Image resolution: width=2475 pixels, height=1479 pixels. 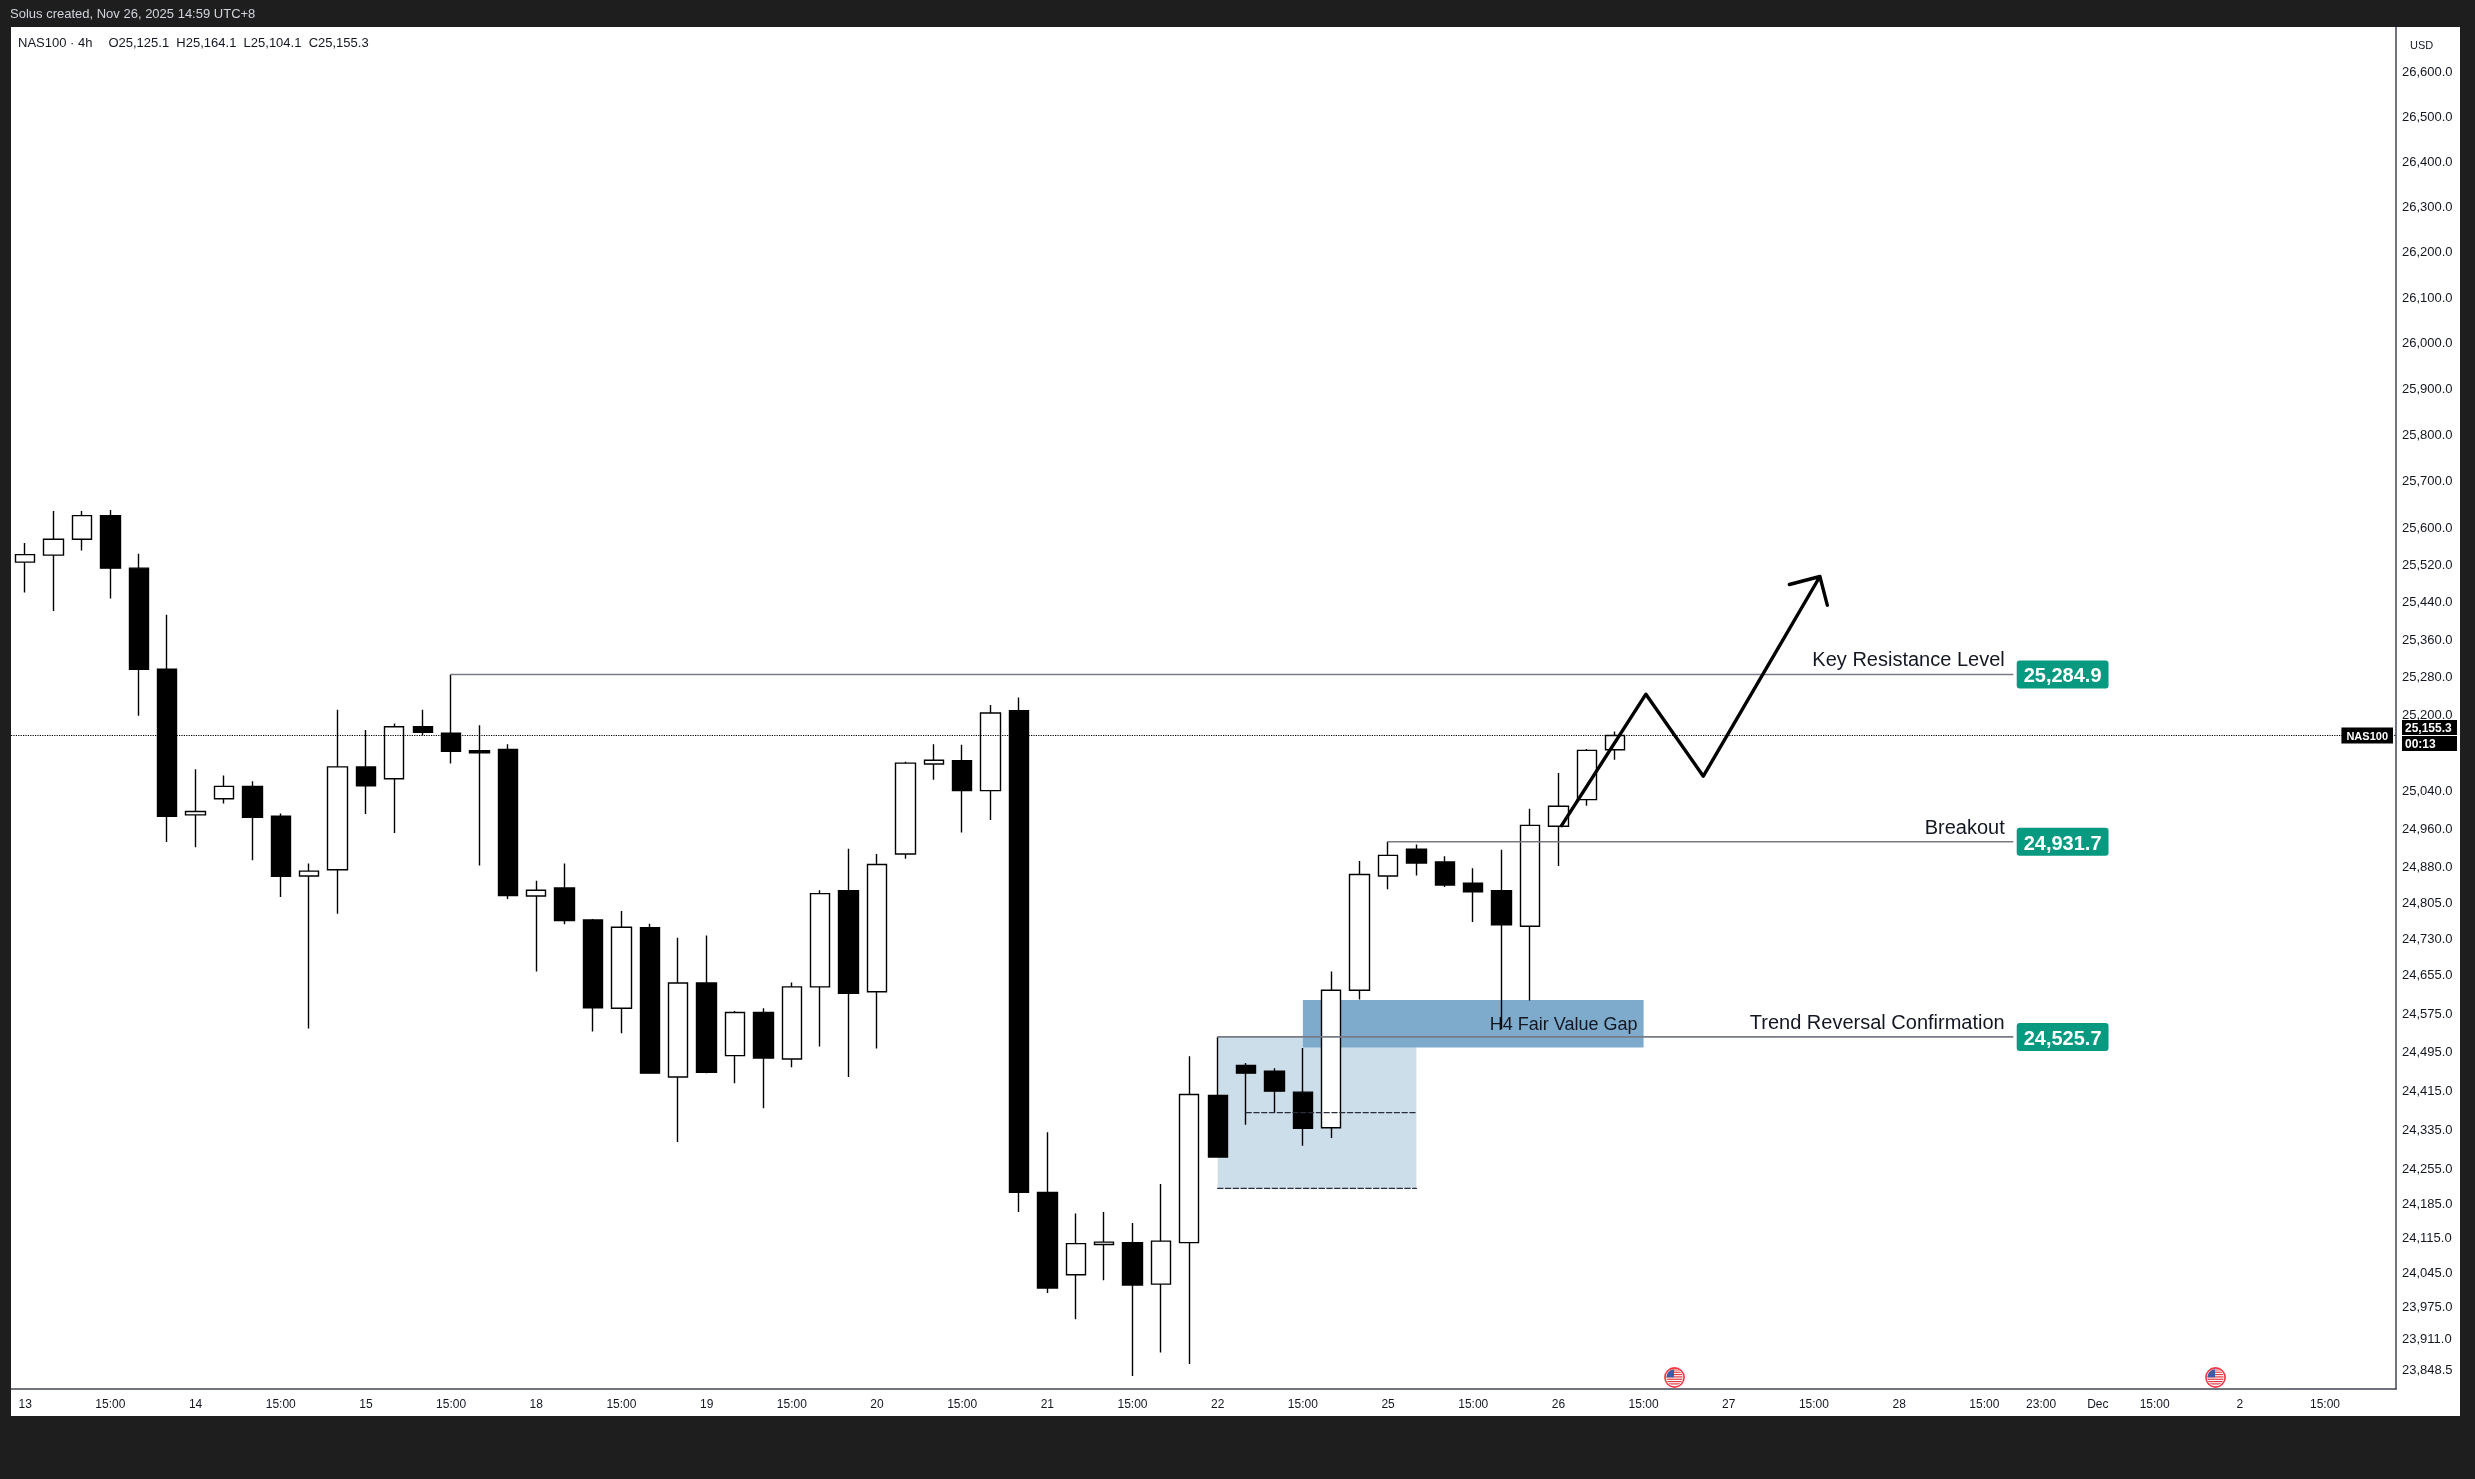 I want to click on y-tick-label: 25,800.0, so click(x=2427, y=435).